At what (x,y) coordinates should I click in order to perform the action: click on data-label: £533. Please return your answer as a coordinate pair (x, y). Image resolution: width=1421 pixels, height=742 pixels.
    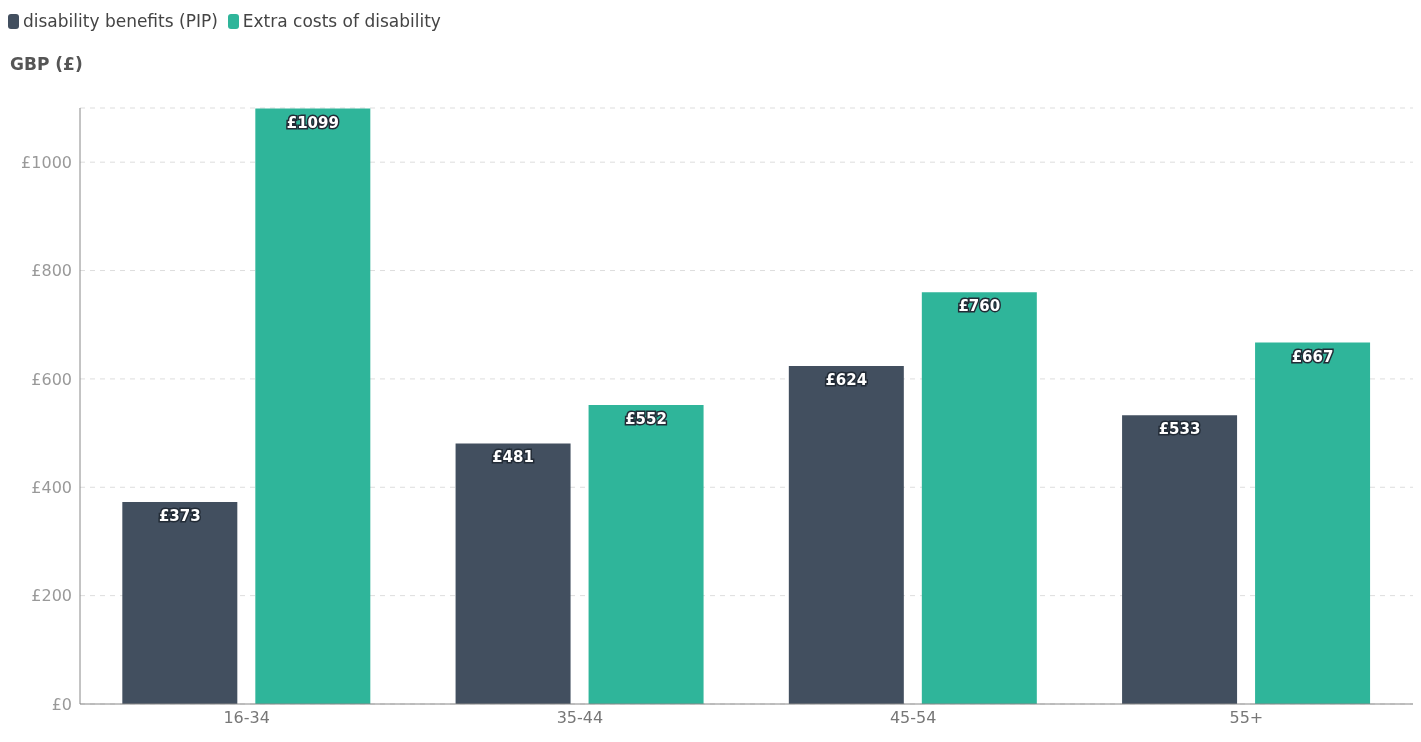
    Looking at the image, I should click on (1179, 429).